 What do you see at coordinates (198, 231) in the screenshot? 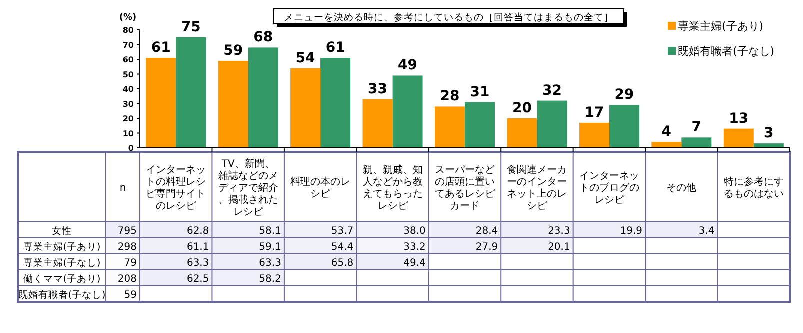
I see `data-label: 62.8` at bounding box center [198, 231].